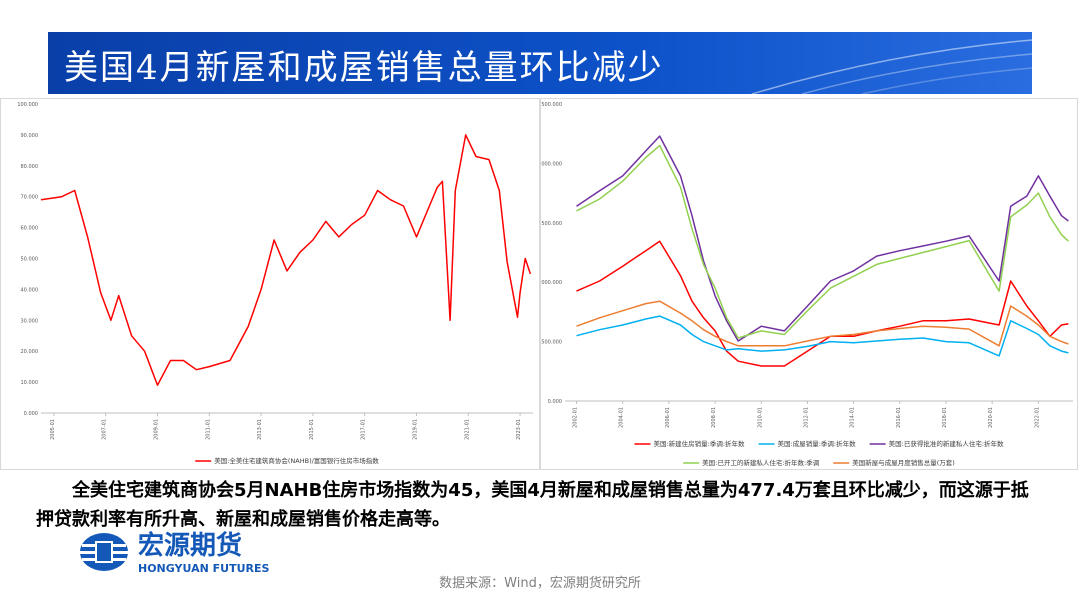  What do you see at coordinates (714, 417) in the screenshot?
I see `x-tick-label: 2008-01` at bounding box center [714, 417].